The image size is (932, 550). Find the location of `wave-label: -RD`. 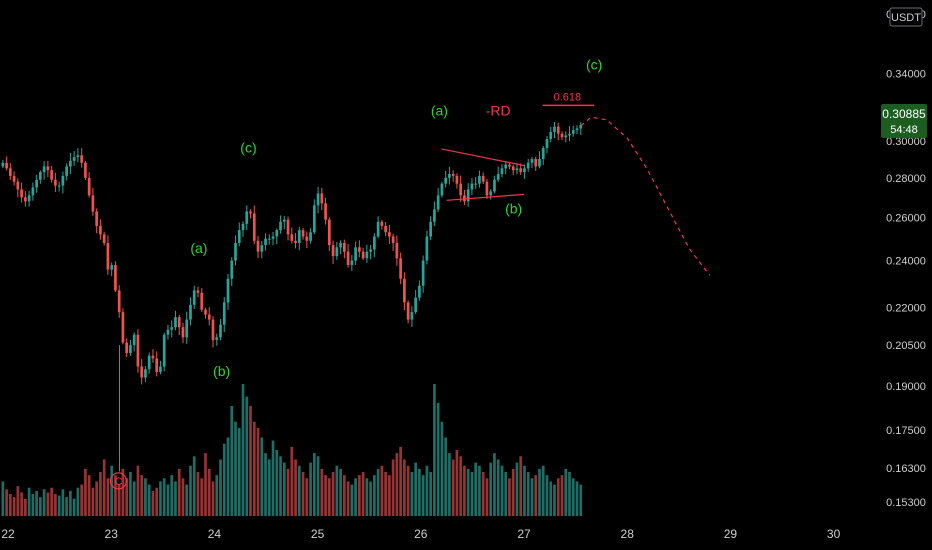

wave-label: -RD is located at coordinates (498, 110).